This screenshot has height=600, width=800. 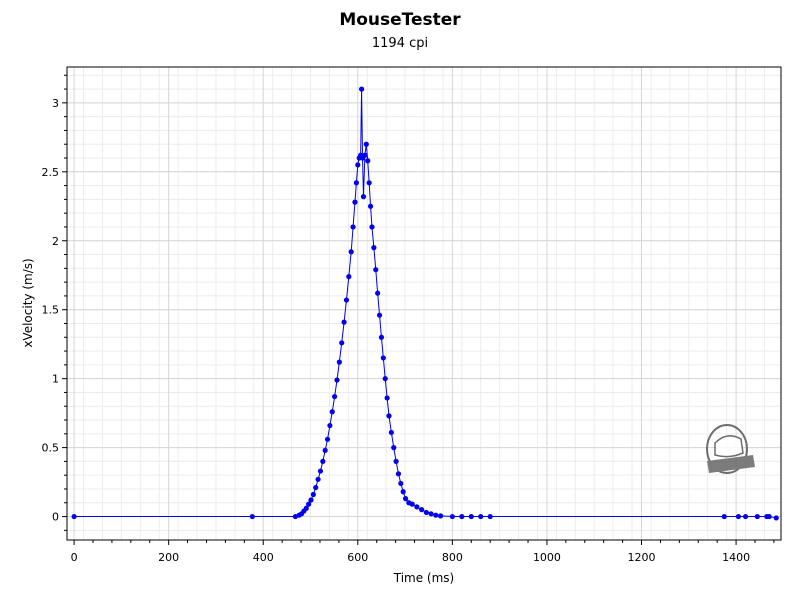 What do you see at coordinates (357, 557) in the screenshot?
I see `x-tick-label: 600` at bounding box center [357, 557].